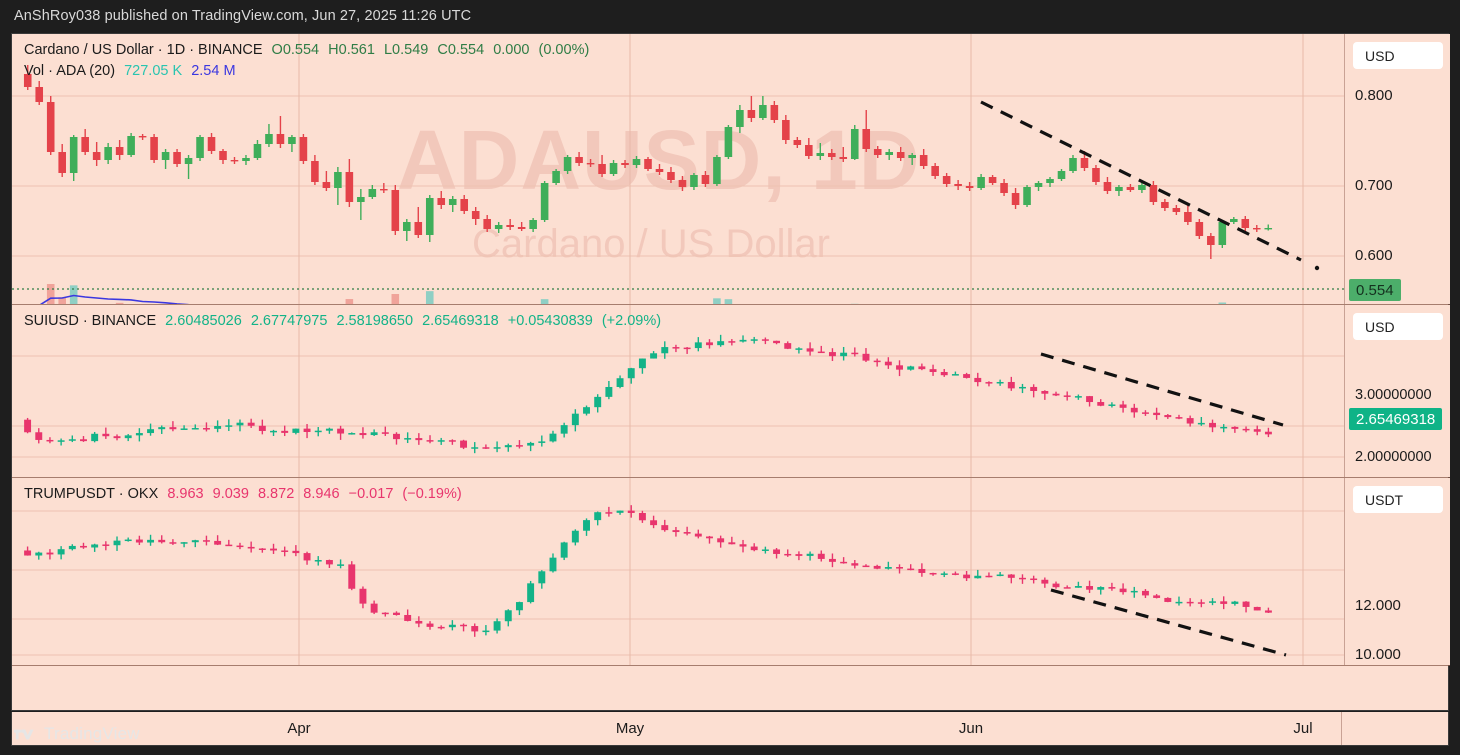 The width and height of the screenshot is (1460, 755). What do you see at coordinates (1398, 55) in the screenshot?
I see `currency-badge-ada: USD` at bounding box center [1398, 55].